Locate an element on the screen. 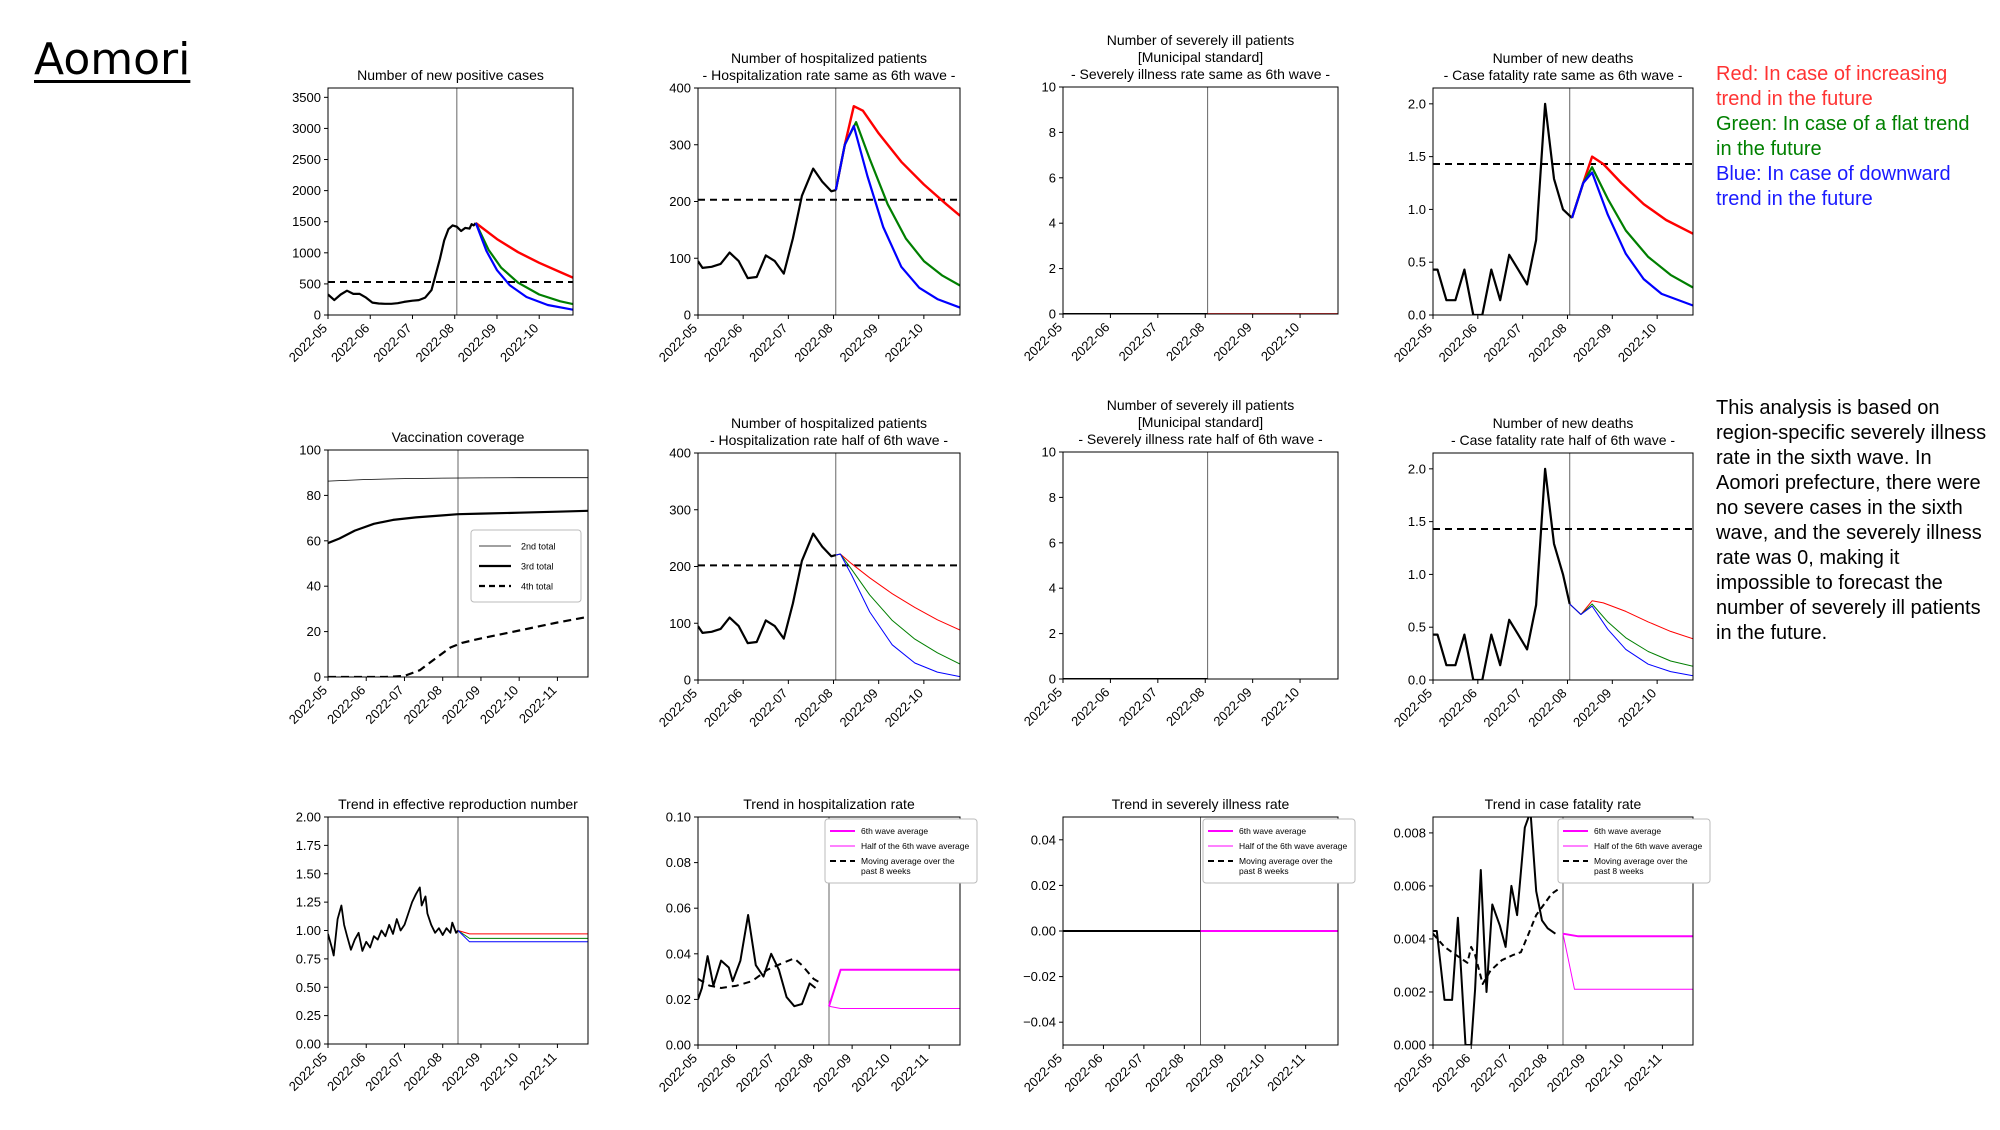  y-tick-label: 60 is located at coordinates (314, 540).